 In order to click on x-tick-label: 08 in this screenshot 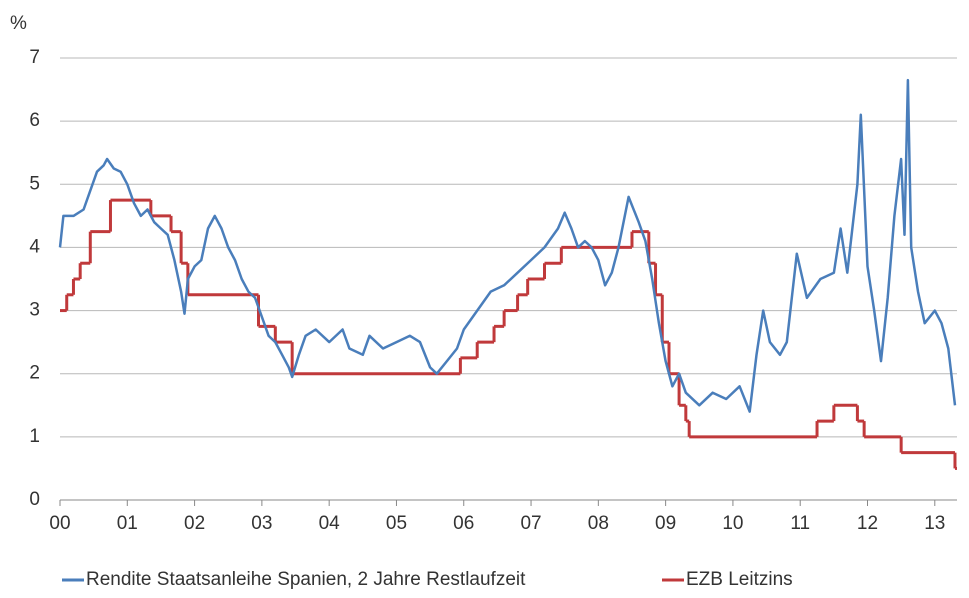, I will do `click(598, 523)`.